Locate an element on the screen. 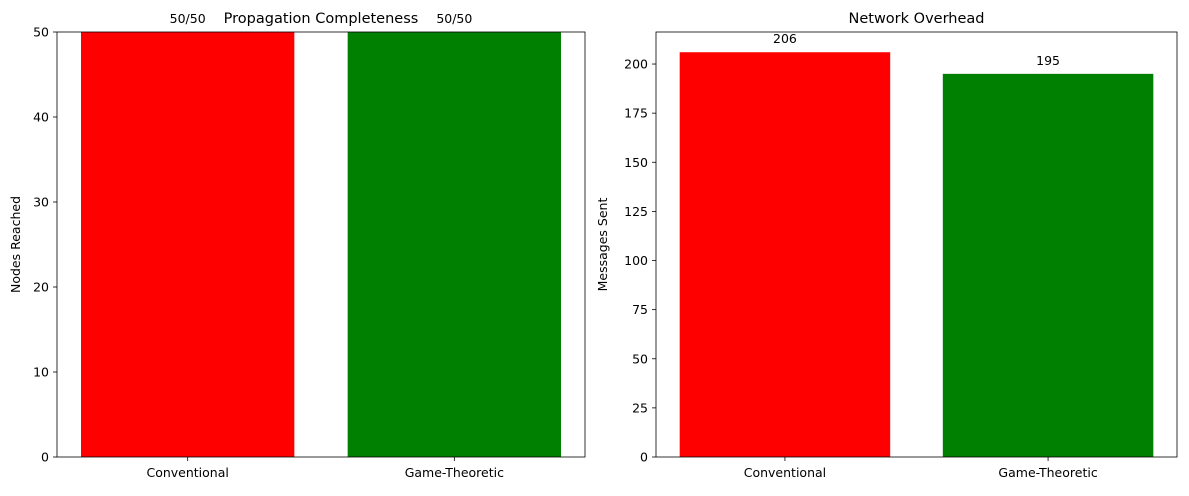 This screenshot has height=496, width=1189. y-tick-label: 20 is located at coordinates (41, 287).